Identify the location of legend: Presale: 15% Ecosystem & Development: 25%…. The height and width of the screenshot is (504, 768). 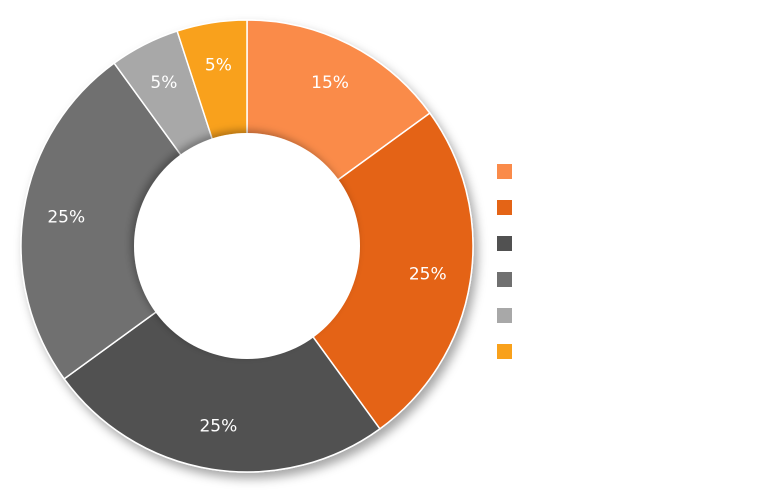
(608, 270).